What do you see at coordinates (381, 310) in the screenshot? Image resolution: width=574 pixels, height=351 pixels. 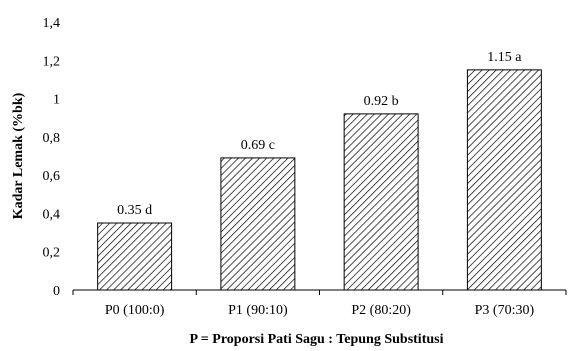 I see `x-tick-label: P2 (80:20)` at bounding box center [381, 310].